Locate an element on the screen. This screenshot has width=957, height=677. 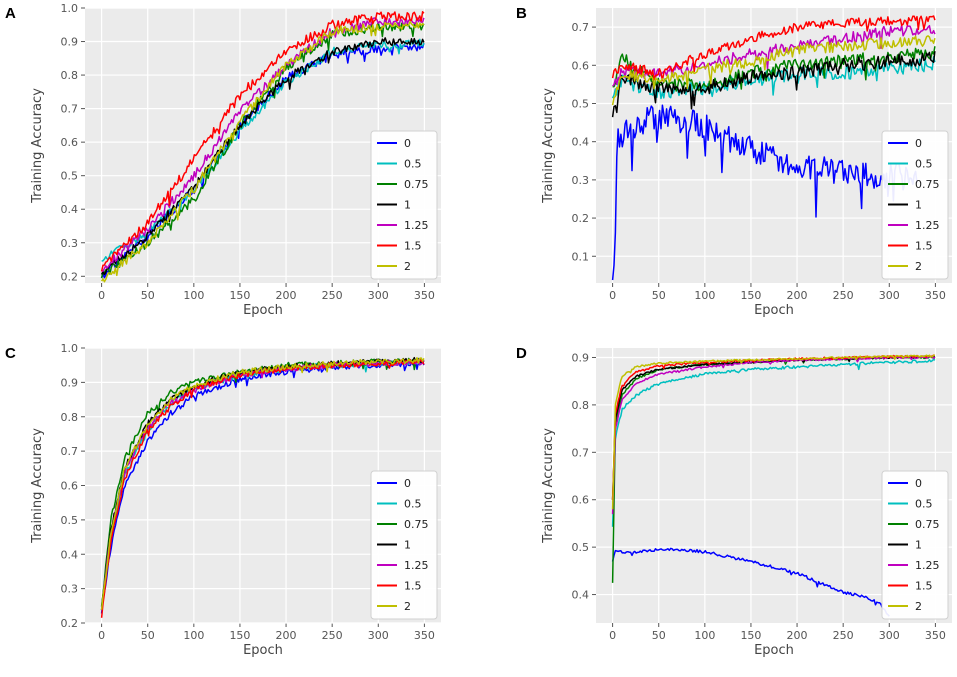
panel-a-letter: A is located at coordinates (10, 13).